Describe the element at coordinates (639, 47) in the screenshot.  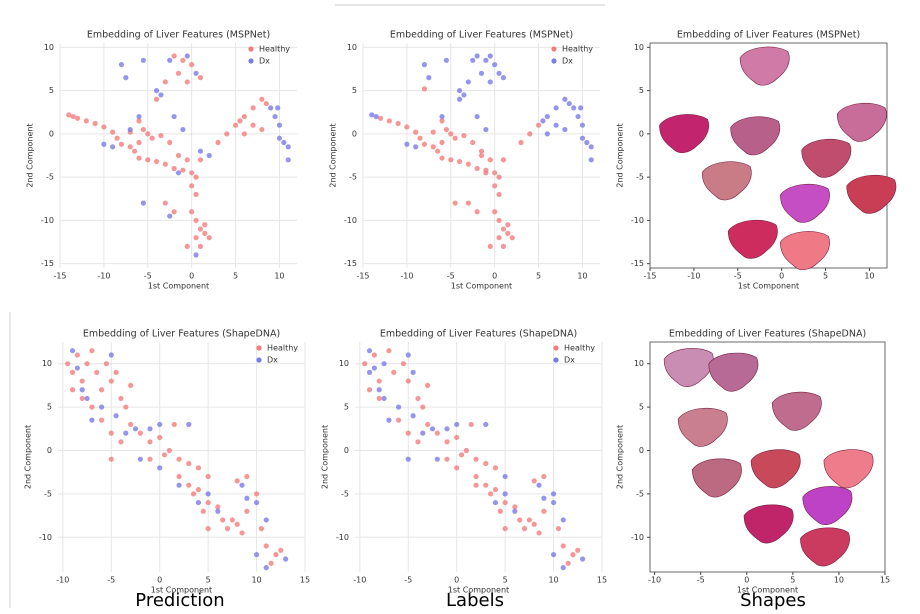
I see `y-tick-label: 10` at that location.